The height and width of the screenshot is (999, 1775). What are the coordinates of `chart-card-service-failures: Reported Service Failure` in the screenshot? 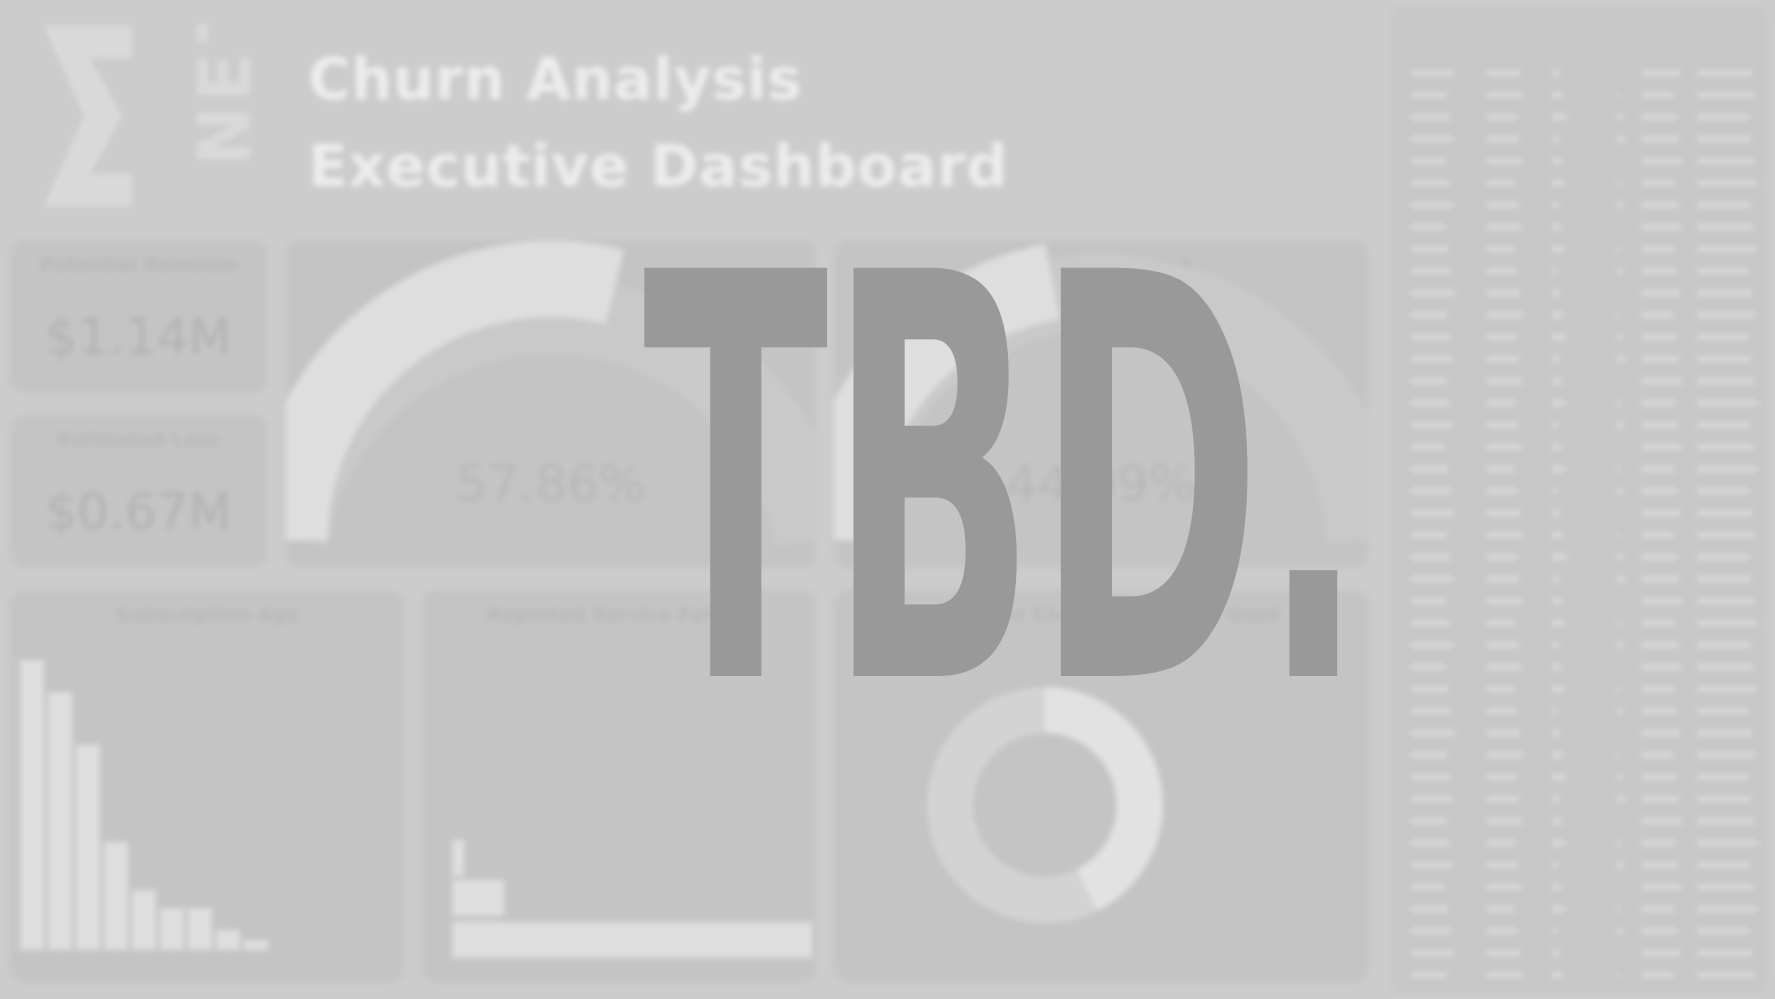 It's located at (619, 786).